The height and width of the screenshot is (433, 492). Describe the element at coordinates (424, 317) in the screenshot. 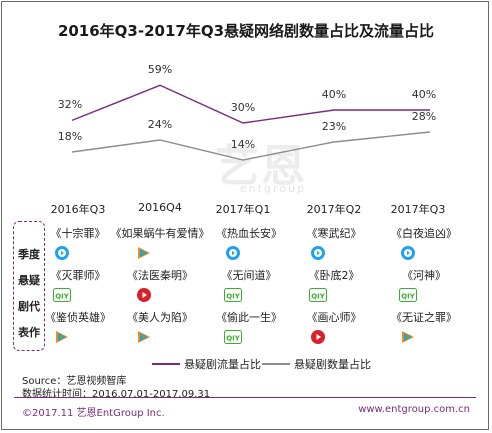

I see `show-title: 《无证之罪》` at that location.